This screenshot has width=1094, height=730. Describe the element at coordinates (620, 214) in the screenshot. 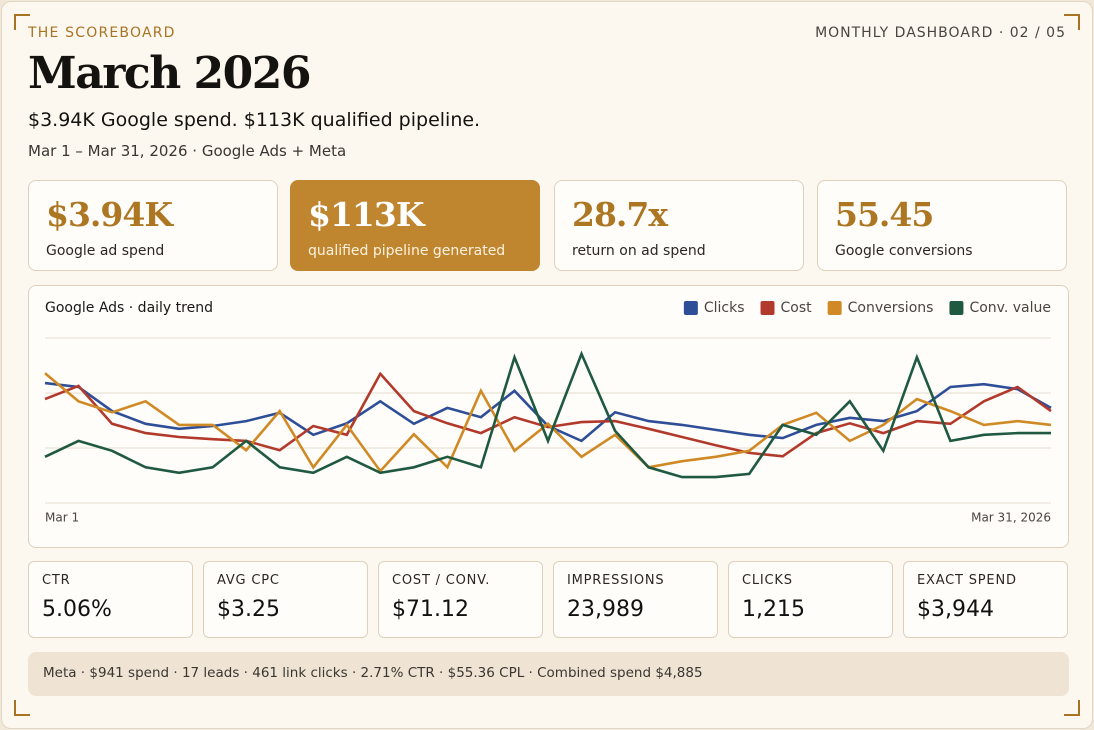

I see `kpi-value: 28.7x` at that location.